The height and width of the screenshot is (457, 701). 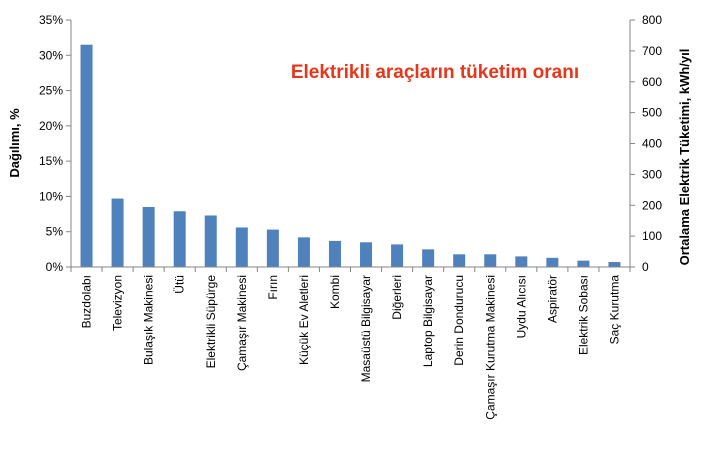 What do you see at coordinates (652, 51) in the screenshot?
I see `right-tick-label: 700` at bounding box center [652, 51].